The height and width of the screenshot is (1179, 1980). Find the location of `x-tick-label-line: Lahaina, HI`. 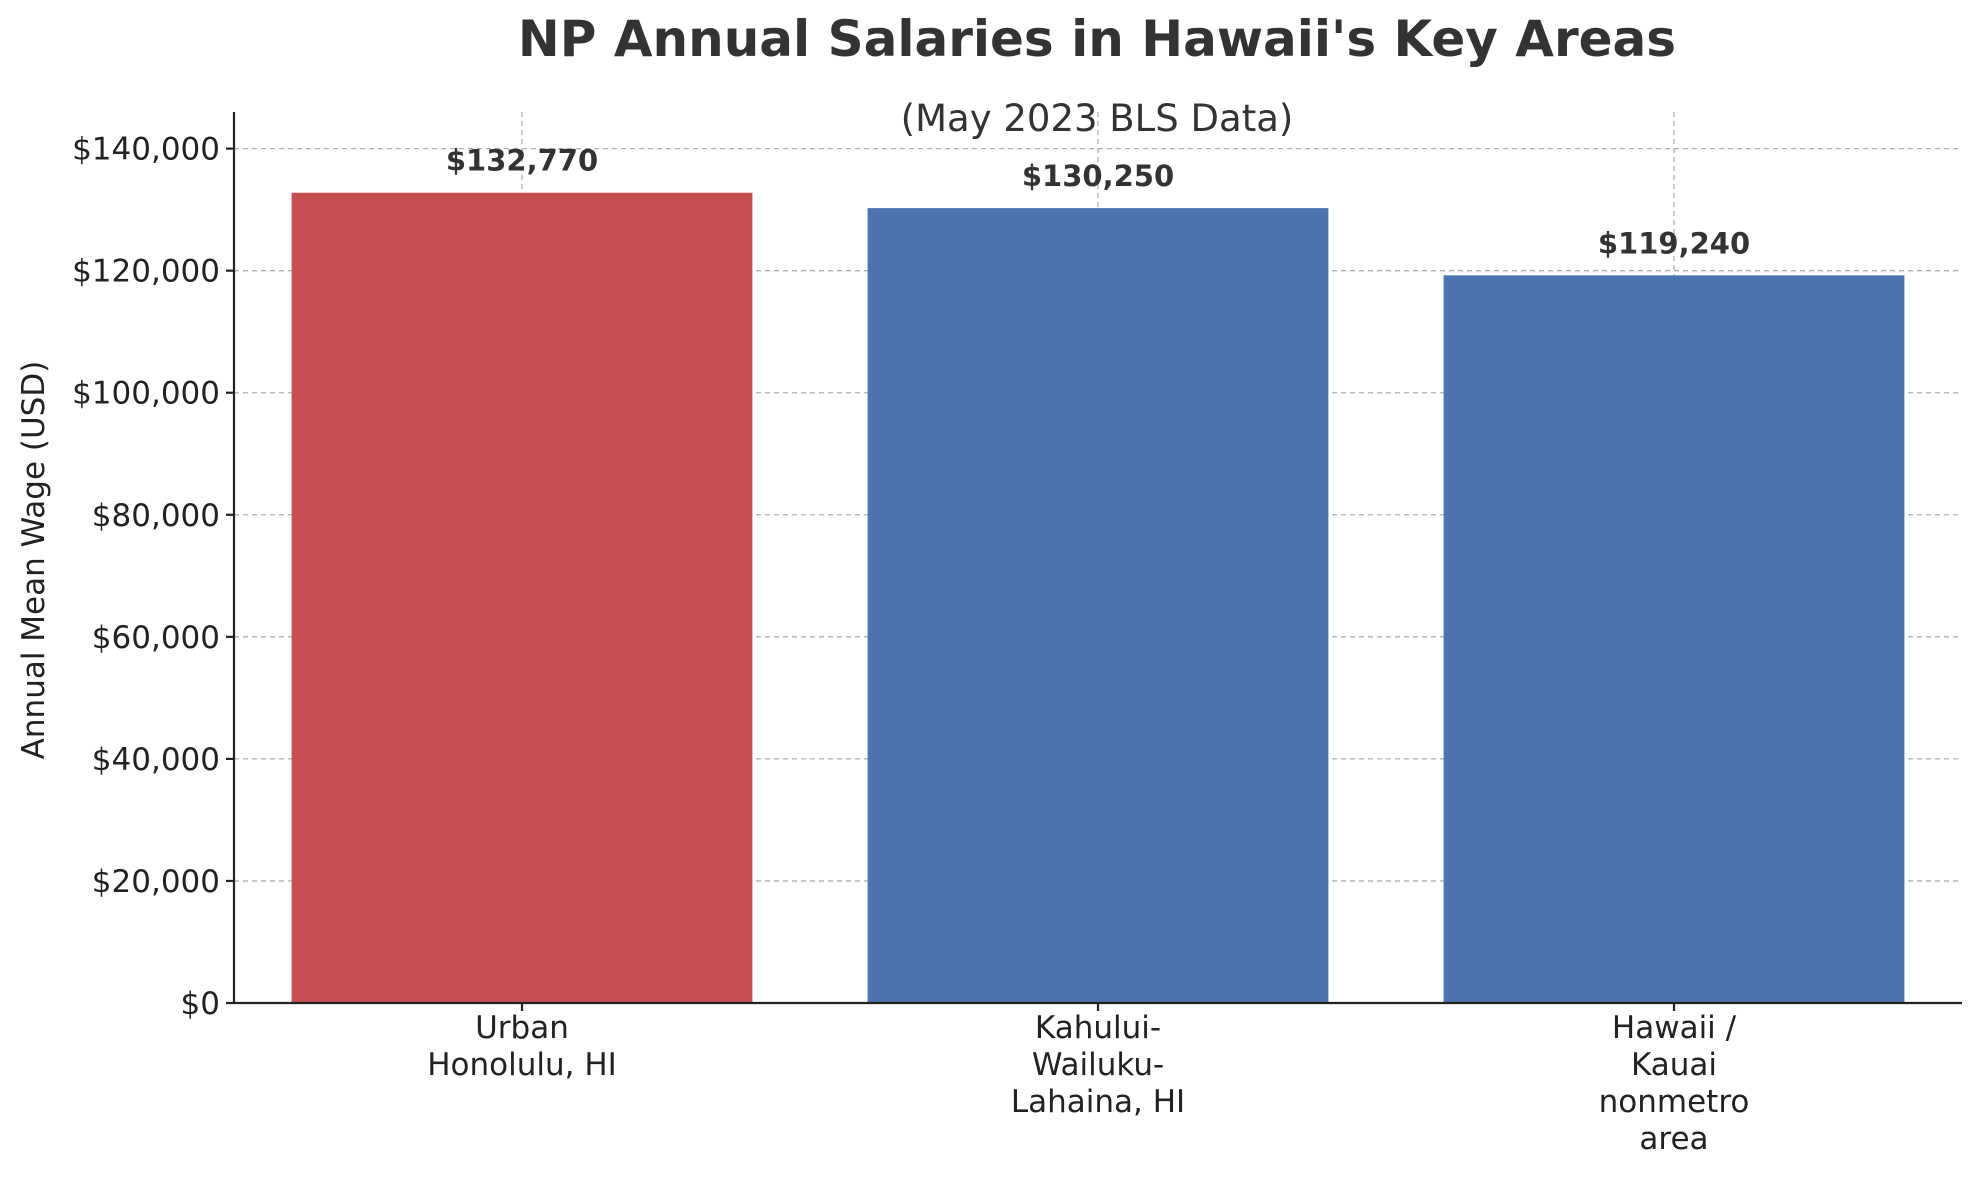

x-tick-label-line: Lahaina, HI is located at coordinates (1098, 1102).